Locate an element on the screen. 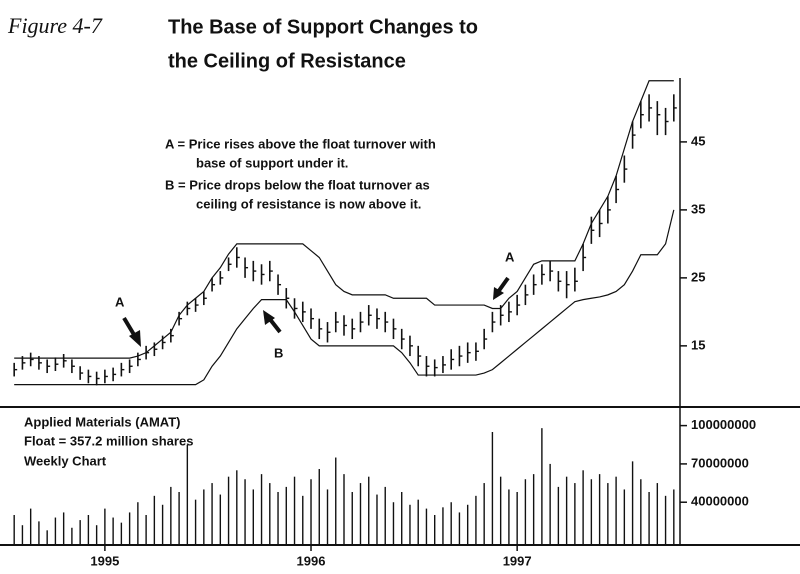 The width and height of the screenshot is (800, 574). x-tick-label: 1997 is located at coordinates (517, 560).